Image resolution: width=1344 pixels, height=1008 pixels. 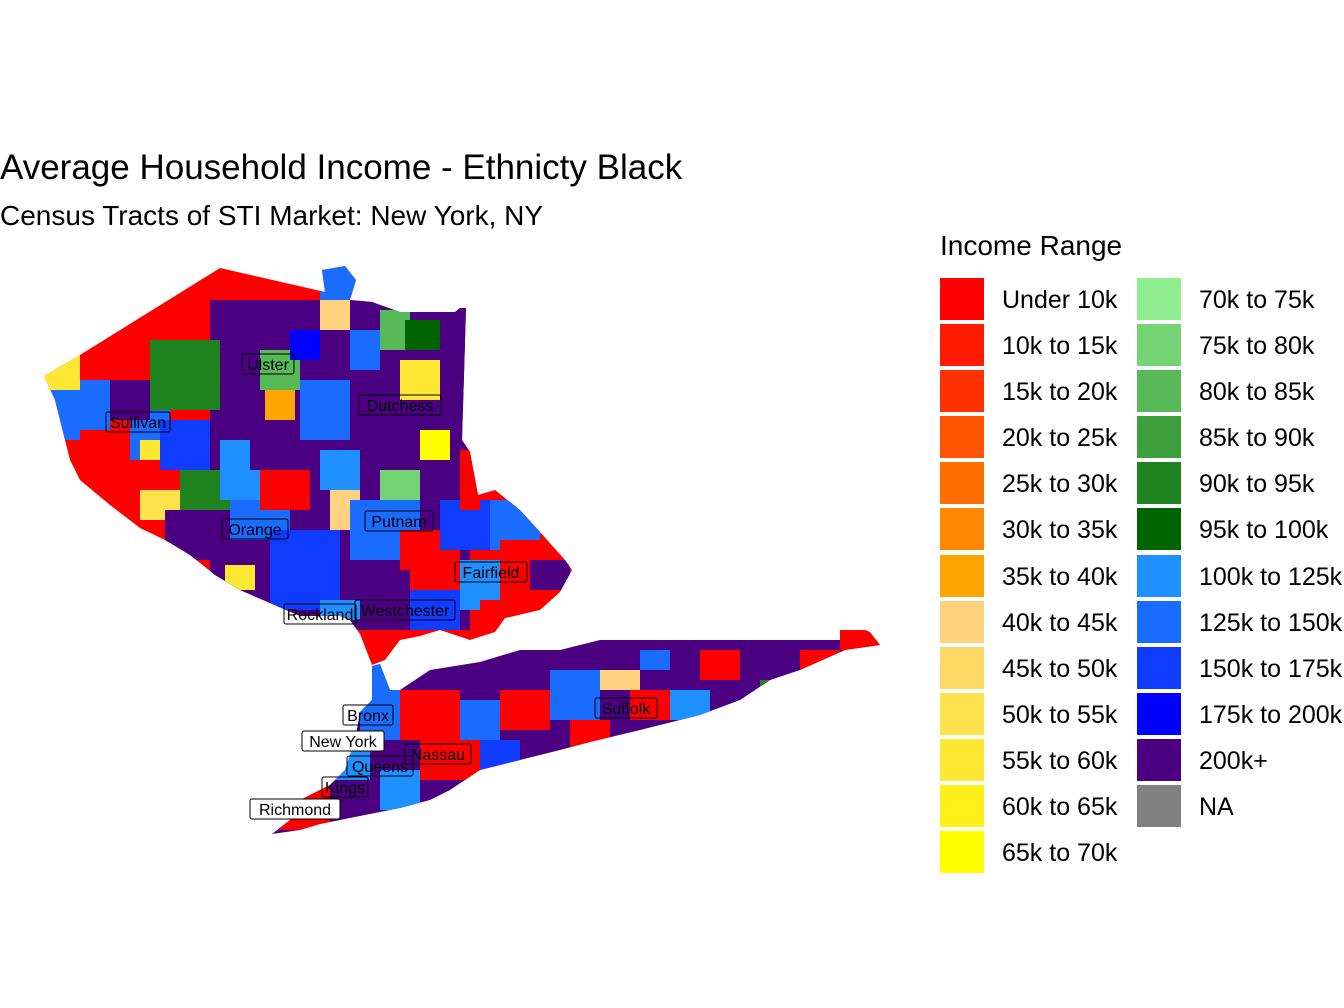 I want to click on legend-label: 40k to 45k, so click(x=1060, y=622).